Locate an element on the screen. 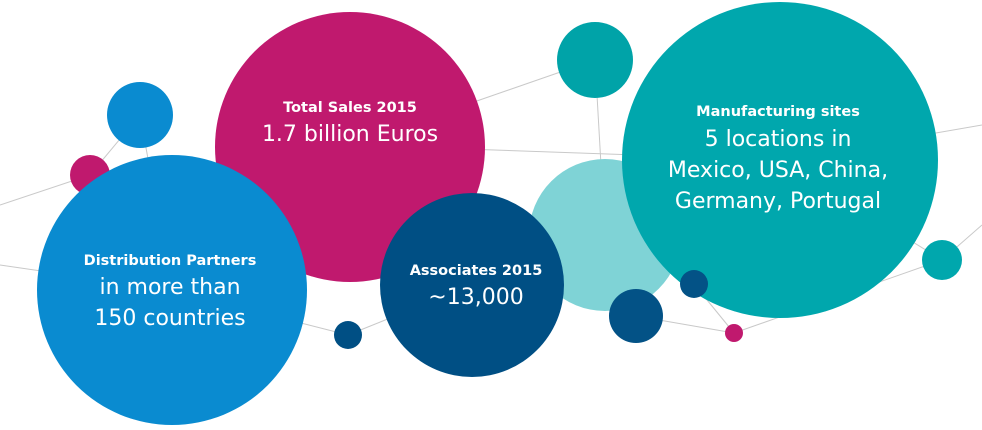 This screenshot has width=982, height=430. bubble-text: Germany, Portugal is located at coordinates (778, 201).